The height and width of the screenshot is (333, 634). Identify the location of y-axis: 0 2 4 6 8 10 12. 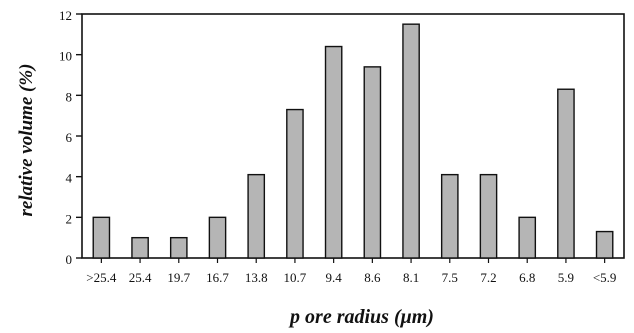
(70, 137).